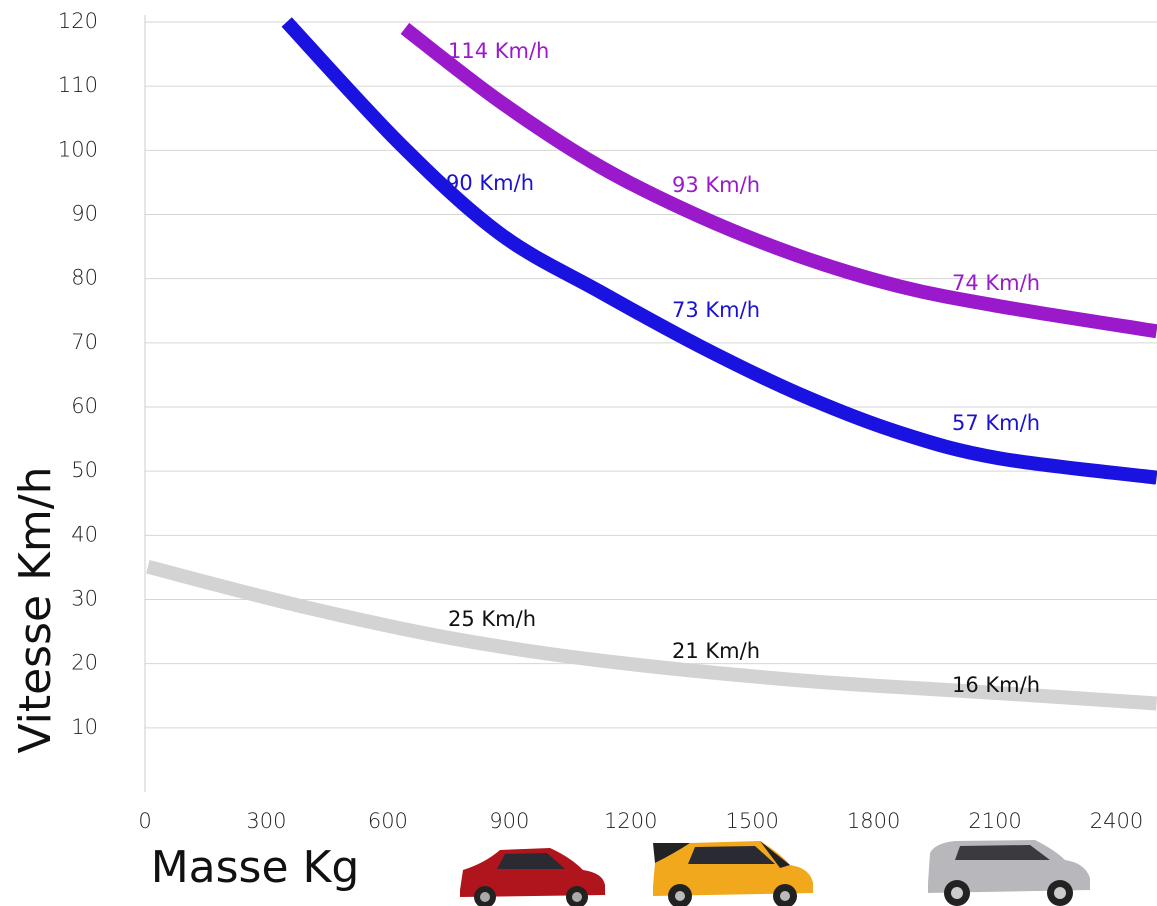 The width and height of the screenshot is (1157, 906). Describe the element at coordinates (498, 51) in the screenshot. I see `annotation: 114 Km/h` at that location.